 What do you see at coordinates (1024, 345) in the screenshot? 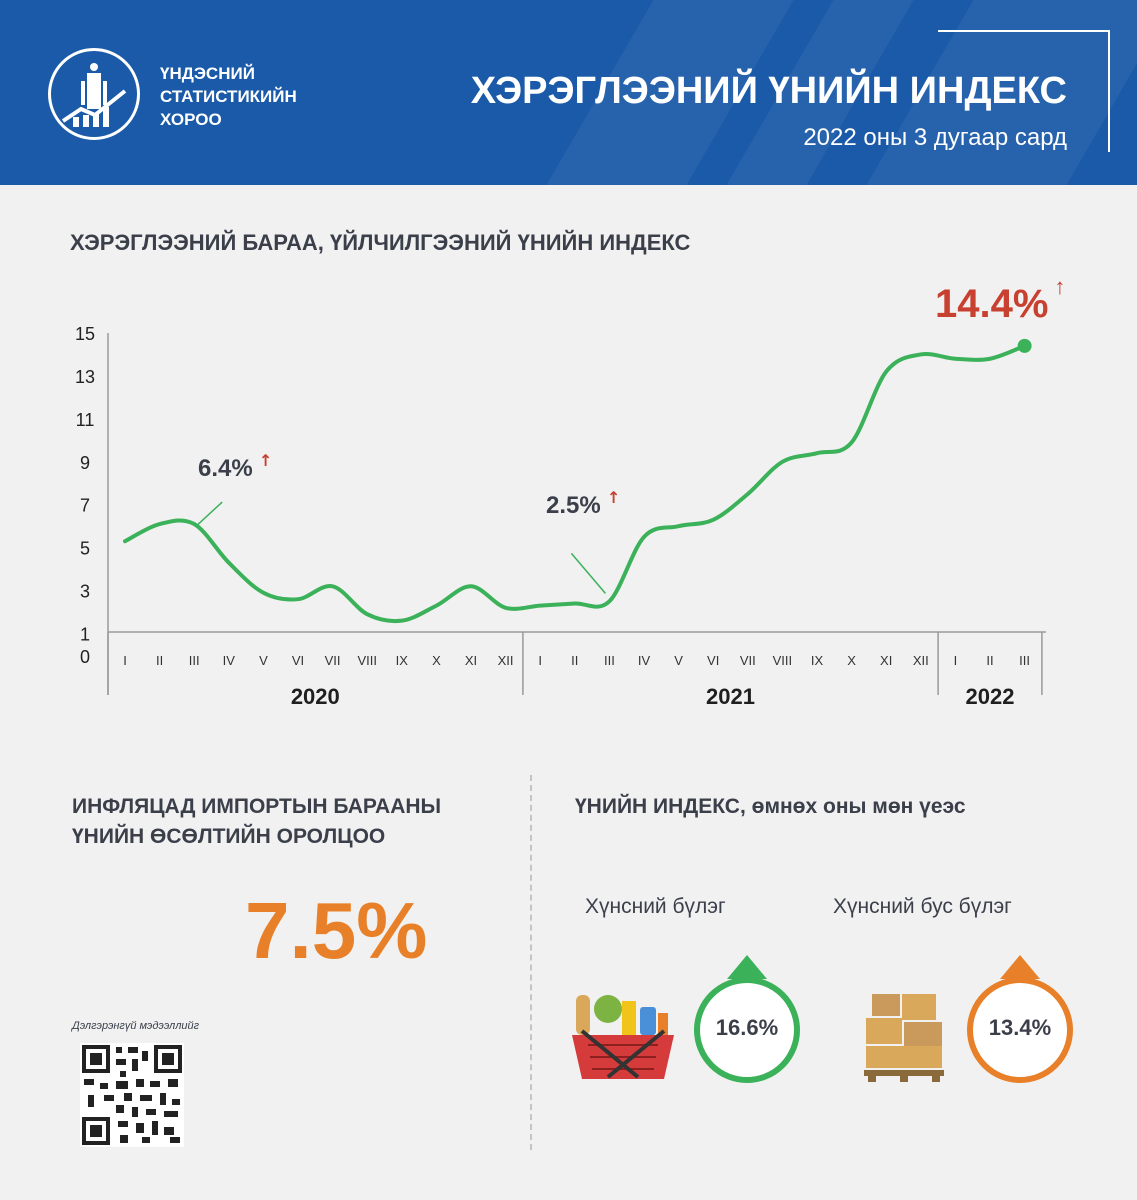
I see `last-data-point` at bounding box center [1024, 345].